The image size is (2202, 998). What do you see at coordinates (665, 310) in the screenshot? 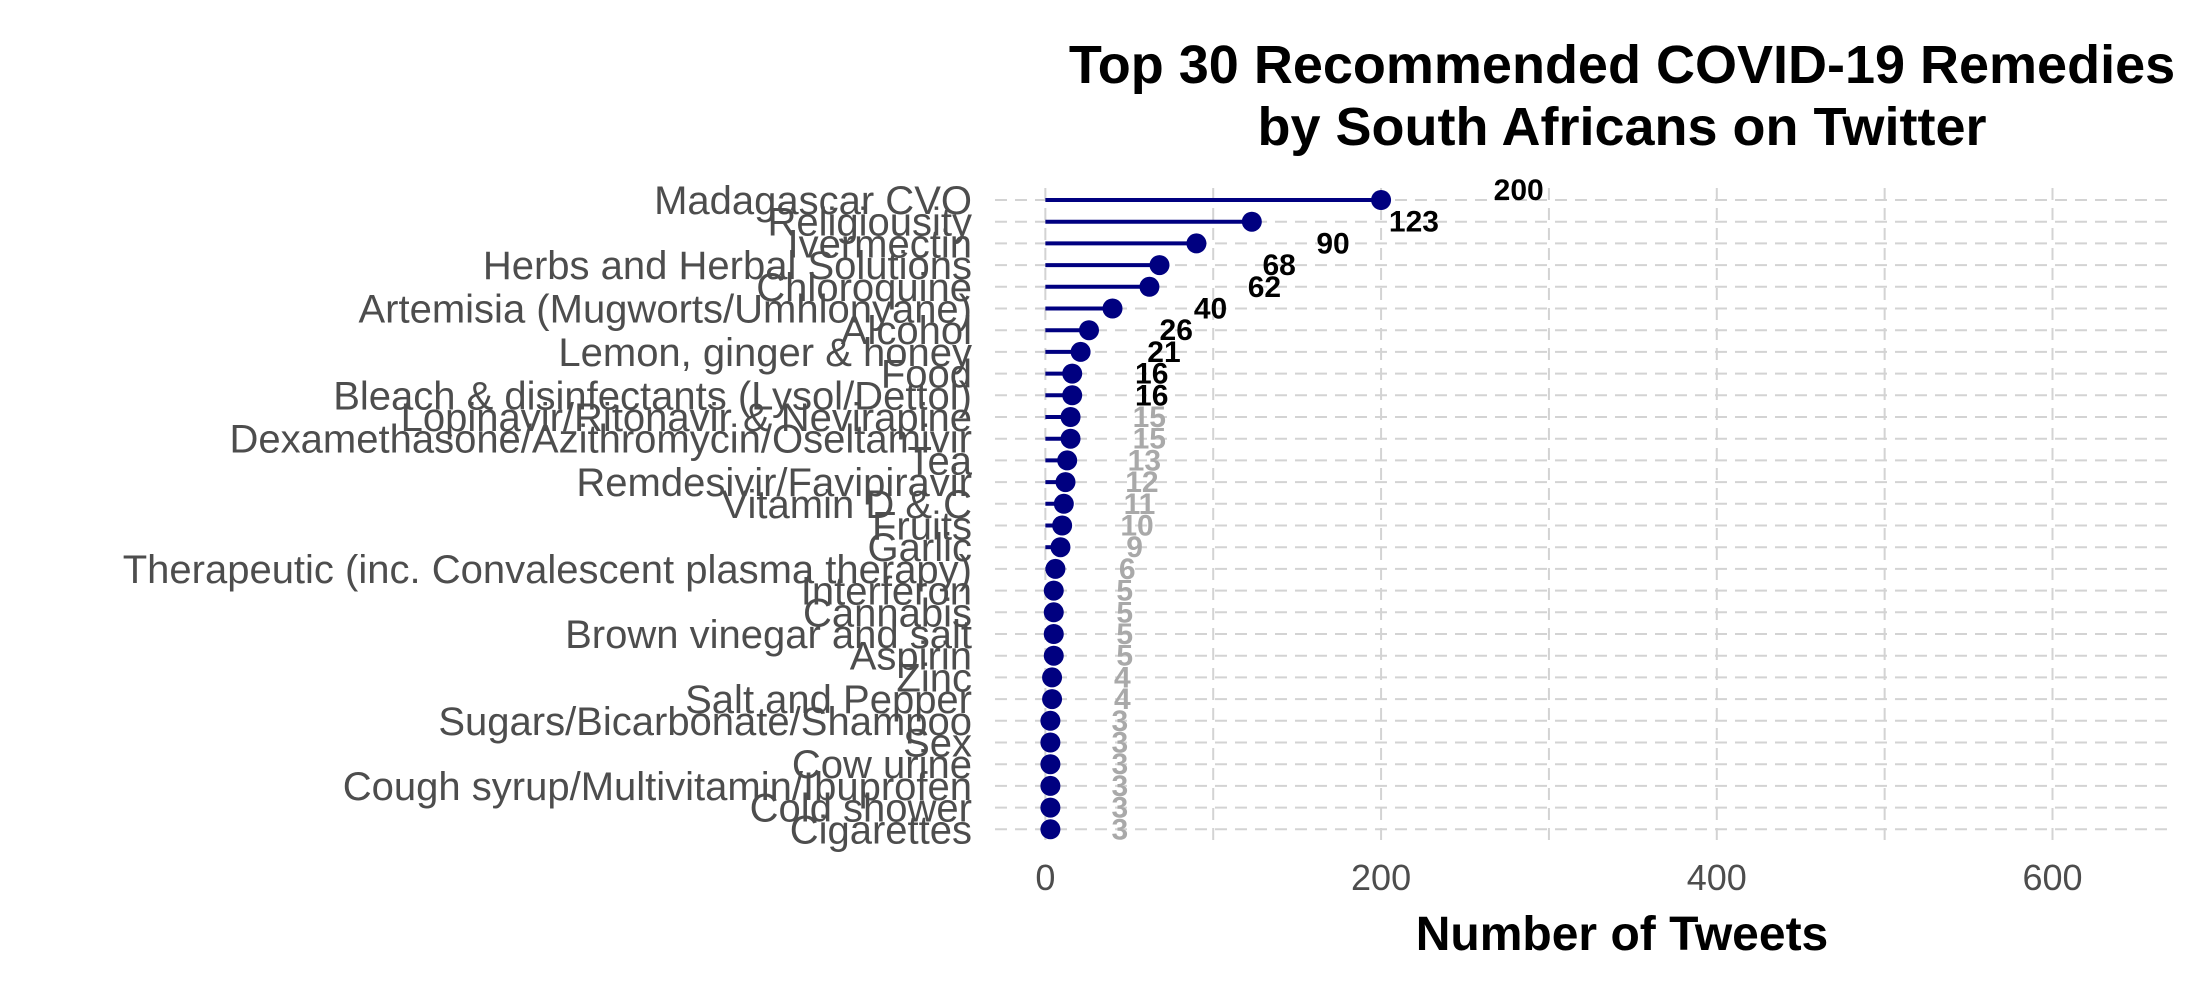
I see `category-label: Artemisia (Mugworts/Umhlonyane)` at bounding box center [665, 310].